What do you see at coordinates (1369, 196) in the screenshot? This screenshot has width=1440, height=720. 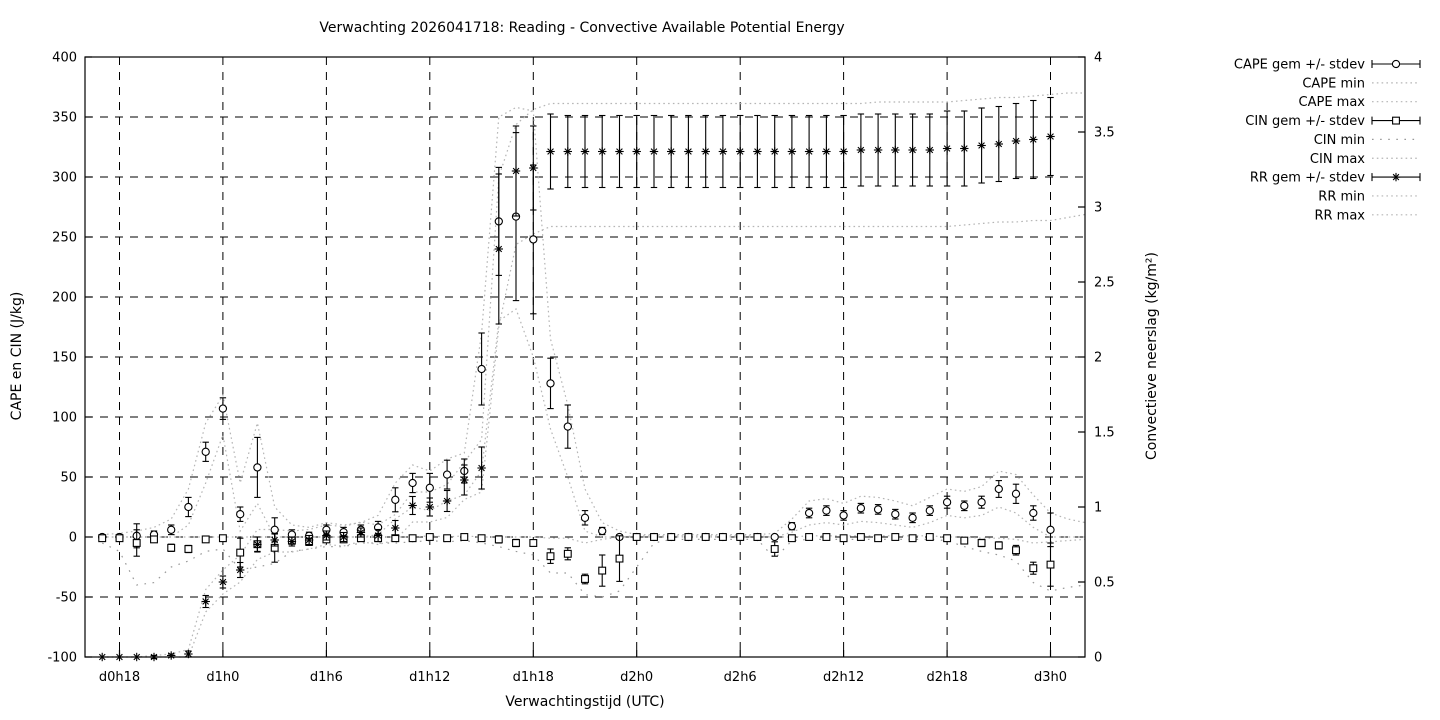 I see `legend-item-rr-min: RR min` at bounding box center [1369, 196].